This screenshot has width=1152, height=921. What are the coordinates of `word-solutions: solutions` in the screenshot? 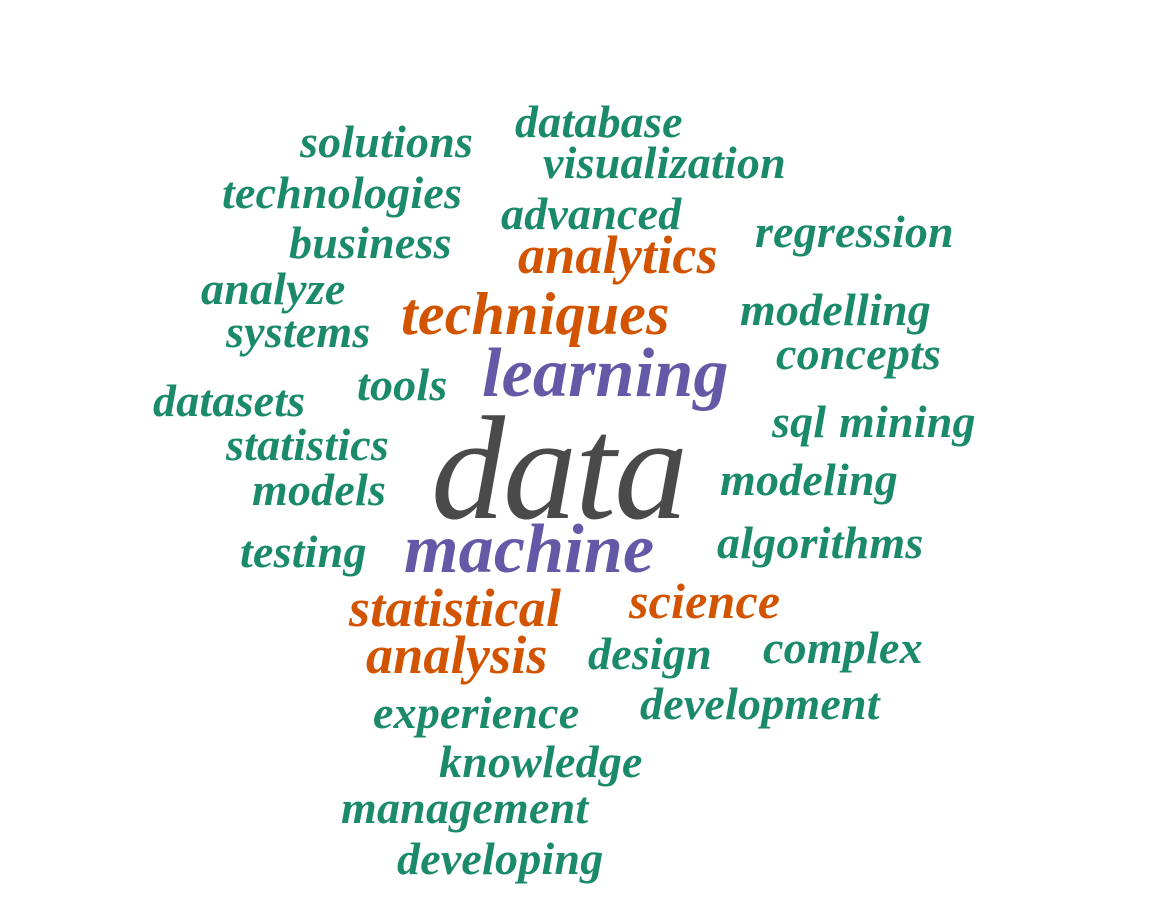 It's located at (387, 142).